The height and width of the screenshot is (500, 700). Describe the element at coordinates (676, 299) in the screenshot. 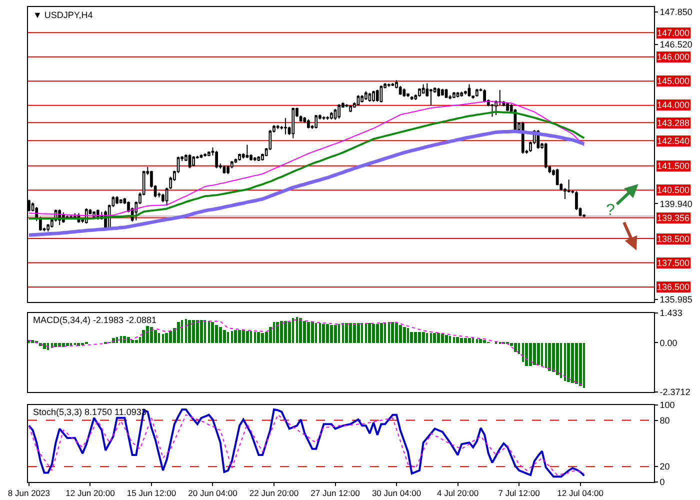

I see `y-tick-label: 135.985` at that location.